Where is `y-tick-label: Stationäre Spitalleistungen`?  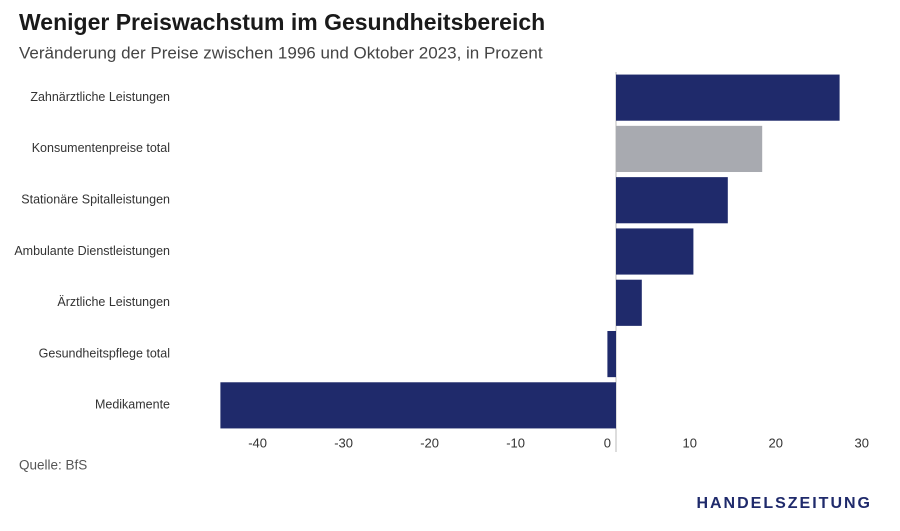 y-tick-label: Stationäre Spitalleistungen is located at coordinates (95, 200).